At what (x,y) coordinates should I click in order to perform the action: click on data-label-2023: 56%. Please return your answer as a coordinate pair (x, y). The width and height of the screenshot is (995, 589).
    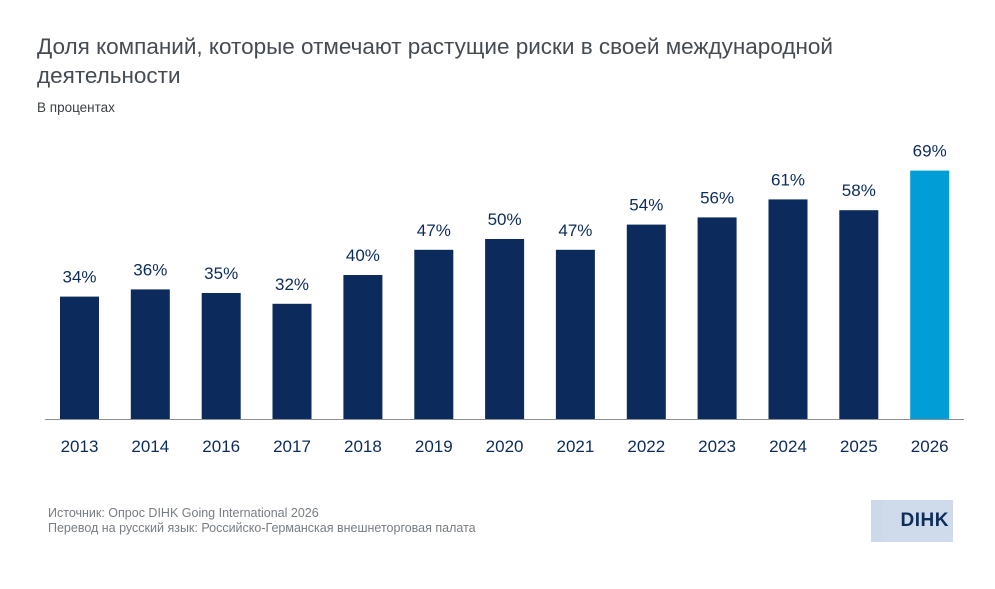
    Looking at the image, I should click on (717, 197).